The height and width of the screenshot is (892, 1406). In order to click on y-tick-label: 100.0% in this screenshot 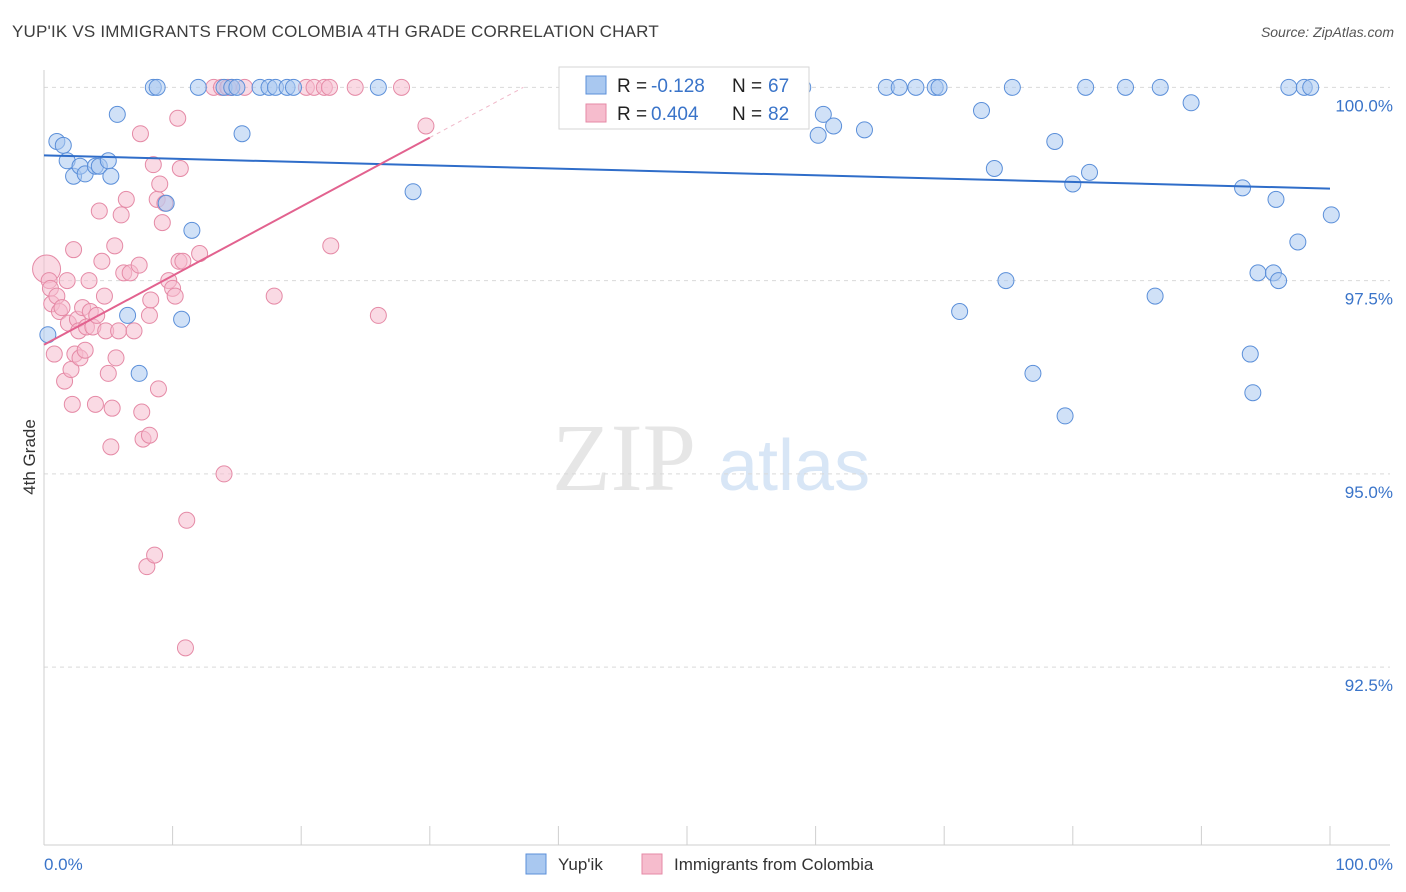, I will do `click(1364, 105)`.